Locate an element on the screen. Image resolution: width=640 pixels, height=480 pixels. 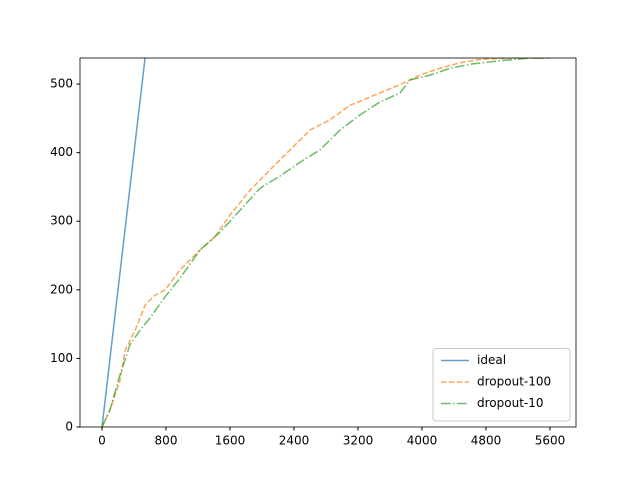
y-tick-label: 300 is located at coordinates (61, 221).